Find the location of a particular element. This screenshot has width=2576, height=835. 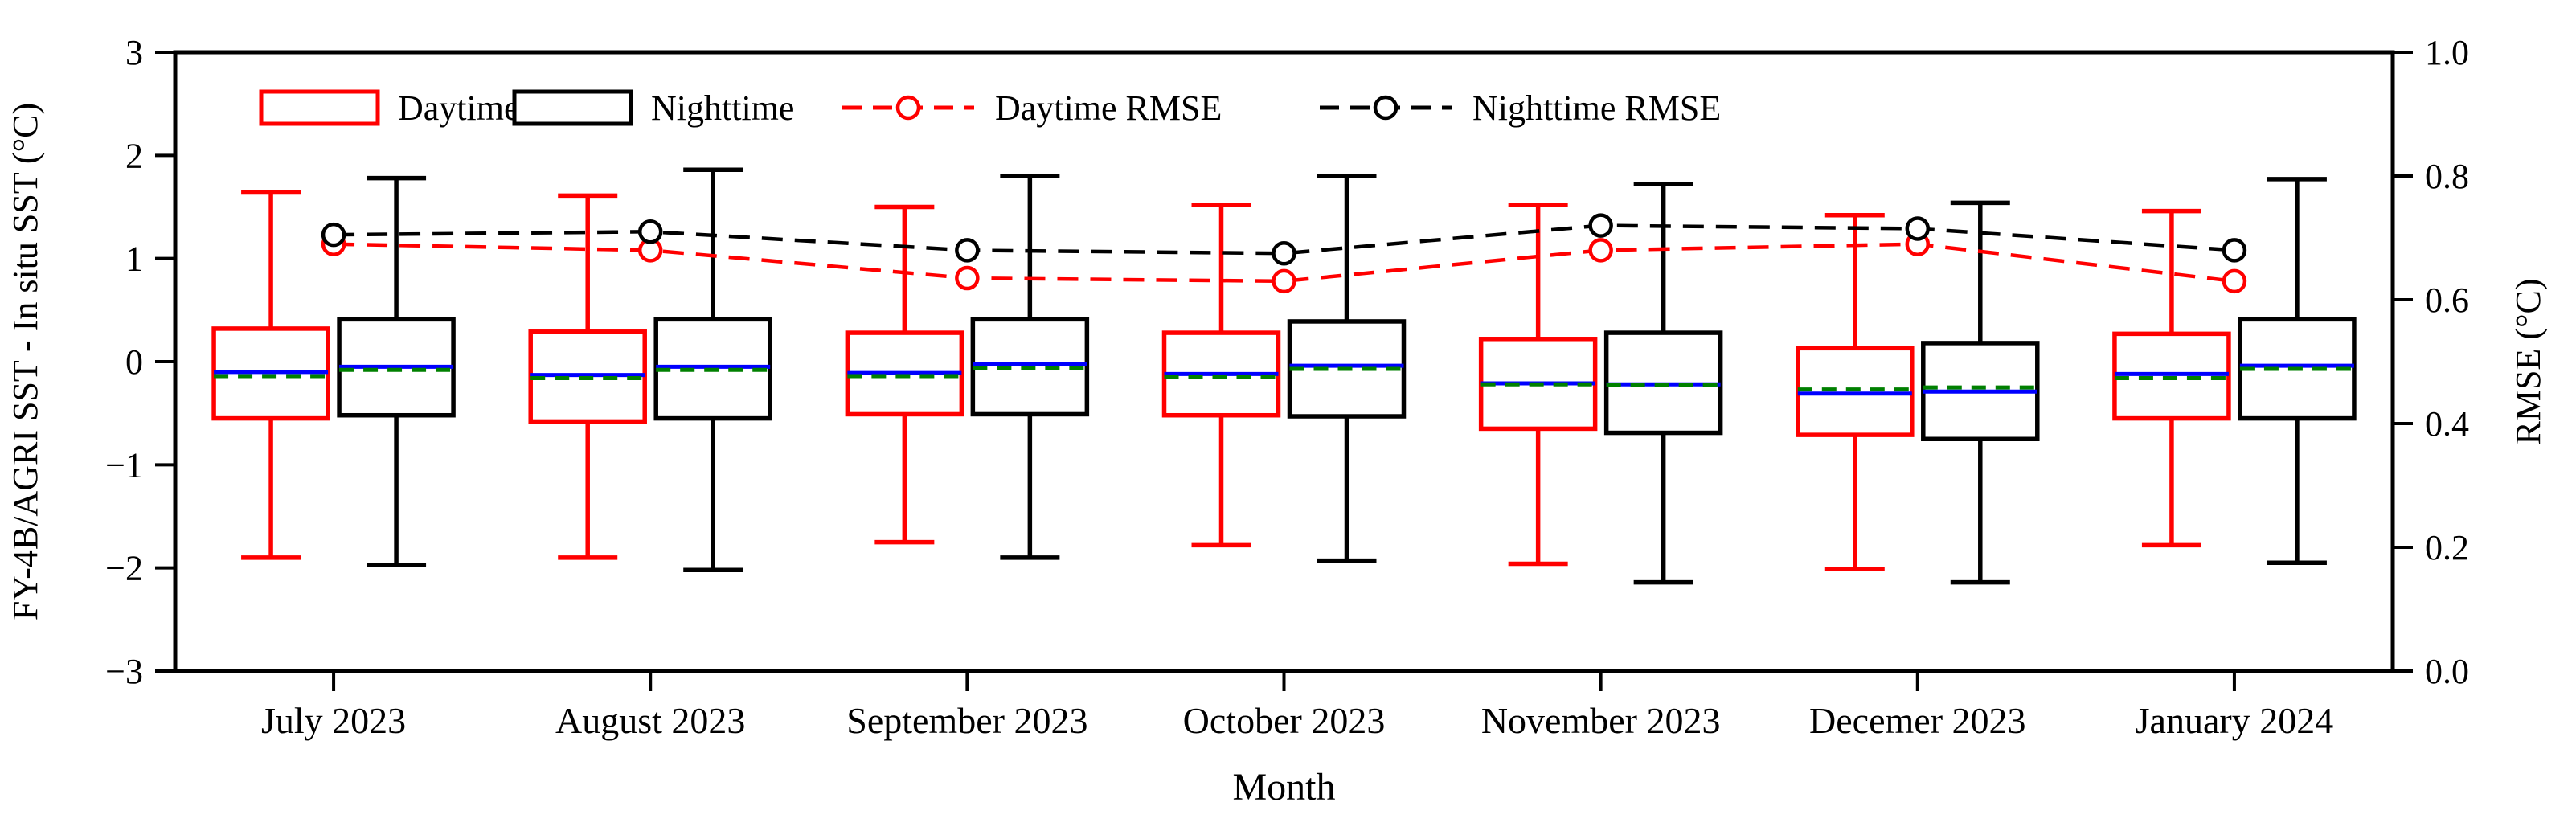

y-left-tick-label: 2 is located at coordinates (134, 155).